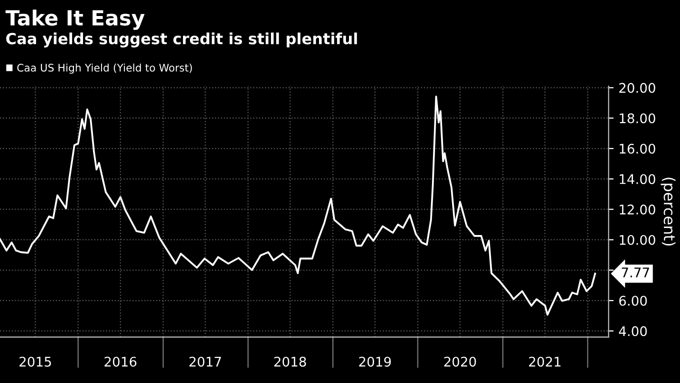 This screenshot has height=383, width=680. Describe the element at coordinates (636, 273) in the screenshot. I see `annotation: 7.77` at that location.